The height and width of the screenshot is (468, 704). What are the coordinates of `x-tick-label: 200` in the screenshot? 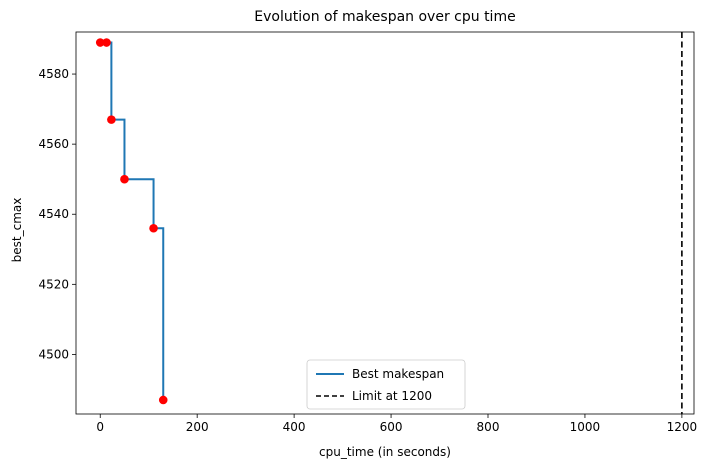 It's located at (197, 427).